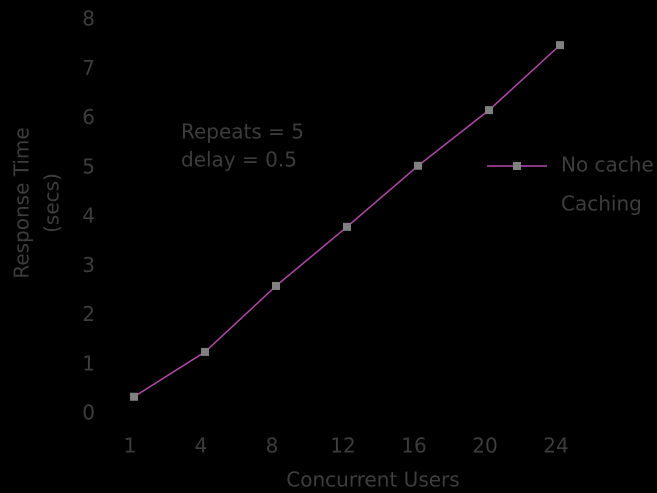 This screenshot has width=657, height=493. I want to click on y-tick-label: 8, so click(88, 19).